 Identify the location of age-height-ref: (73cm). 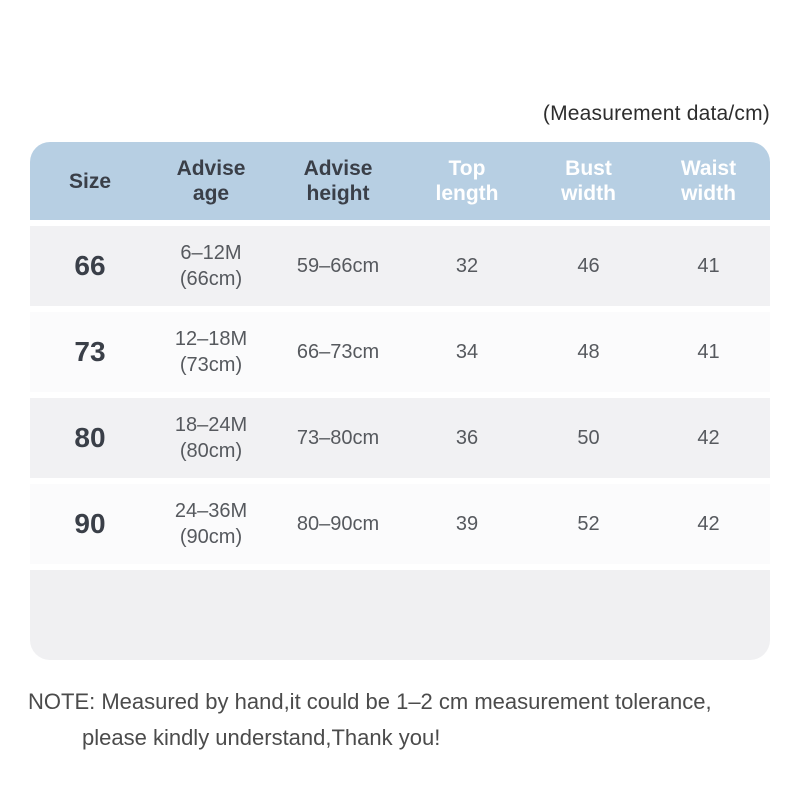
(211, 365).